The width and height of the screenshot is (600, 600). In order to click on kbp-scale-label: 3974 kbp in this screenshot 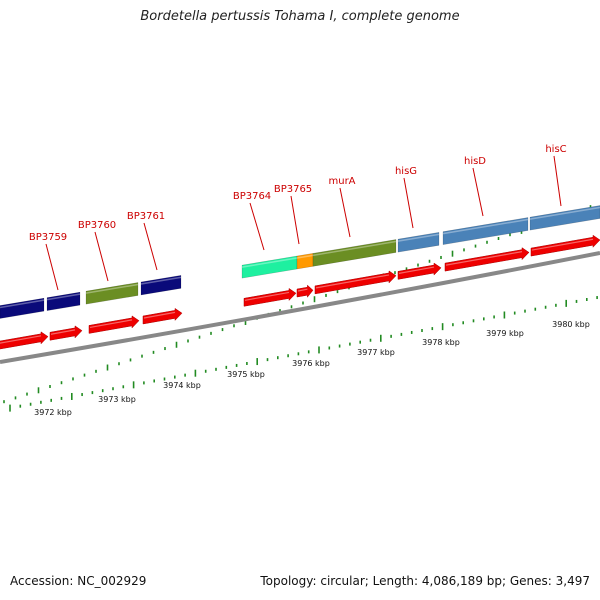, I will do `click(182, 385)`.